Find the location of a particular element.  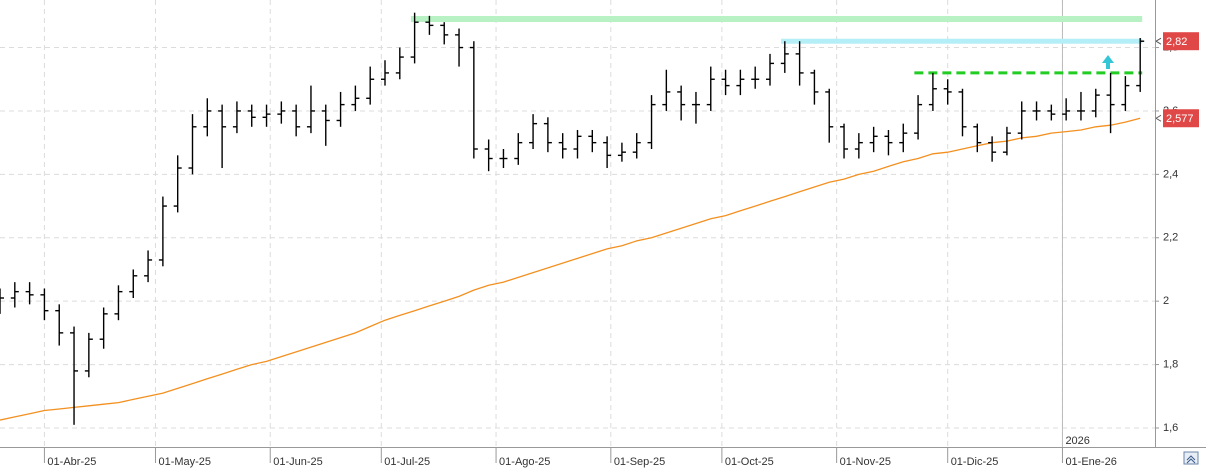

y-tick-label: 1,6 is located at coordinates (1170, 428).